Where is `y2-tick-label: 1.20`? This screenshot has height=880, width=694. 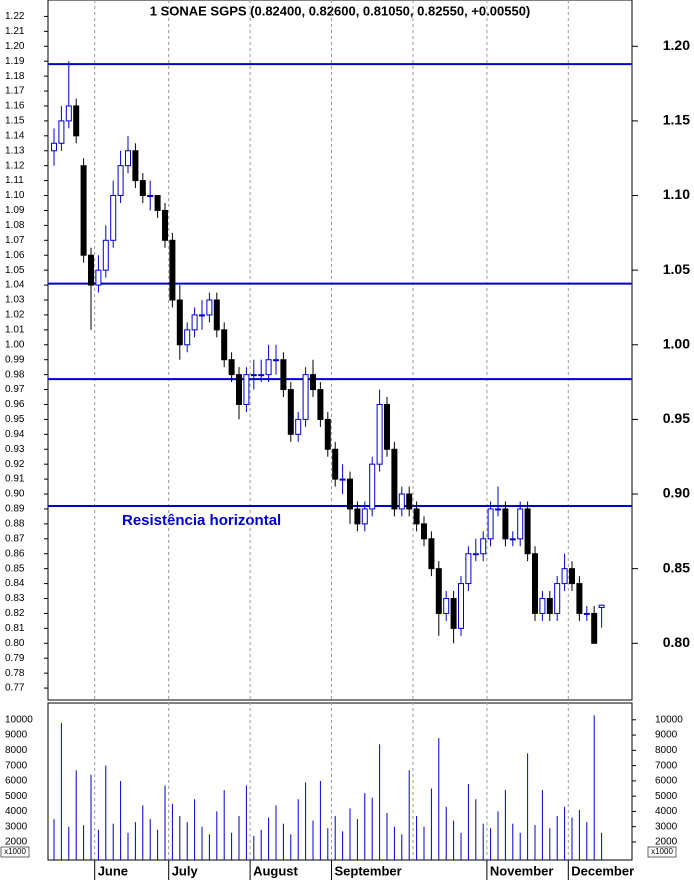
y2-tick-label: 1.20 is located at coordinates (676, 45).